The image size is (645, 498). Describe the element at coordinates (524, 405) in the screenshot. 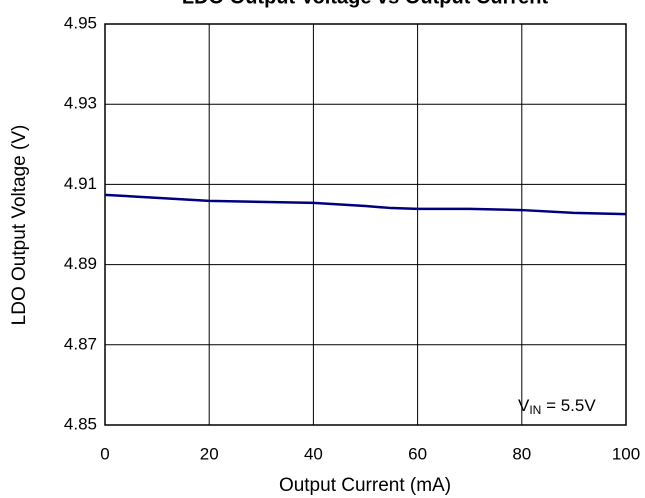

I see `annotation-main: V` at that location.